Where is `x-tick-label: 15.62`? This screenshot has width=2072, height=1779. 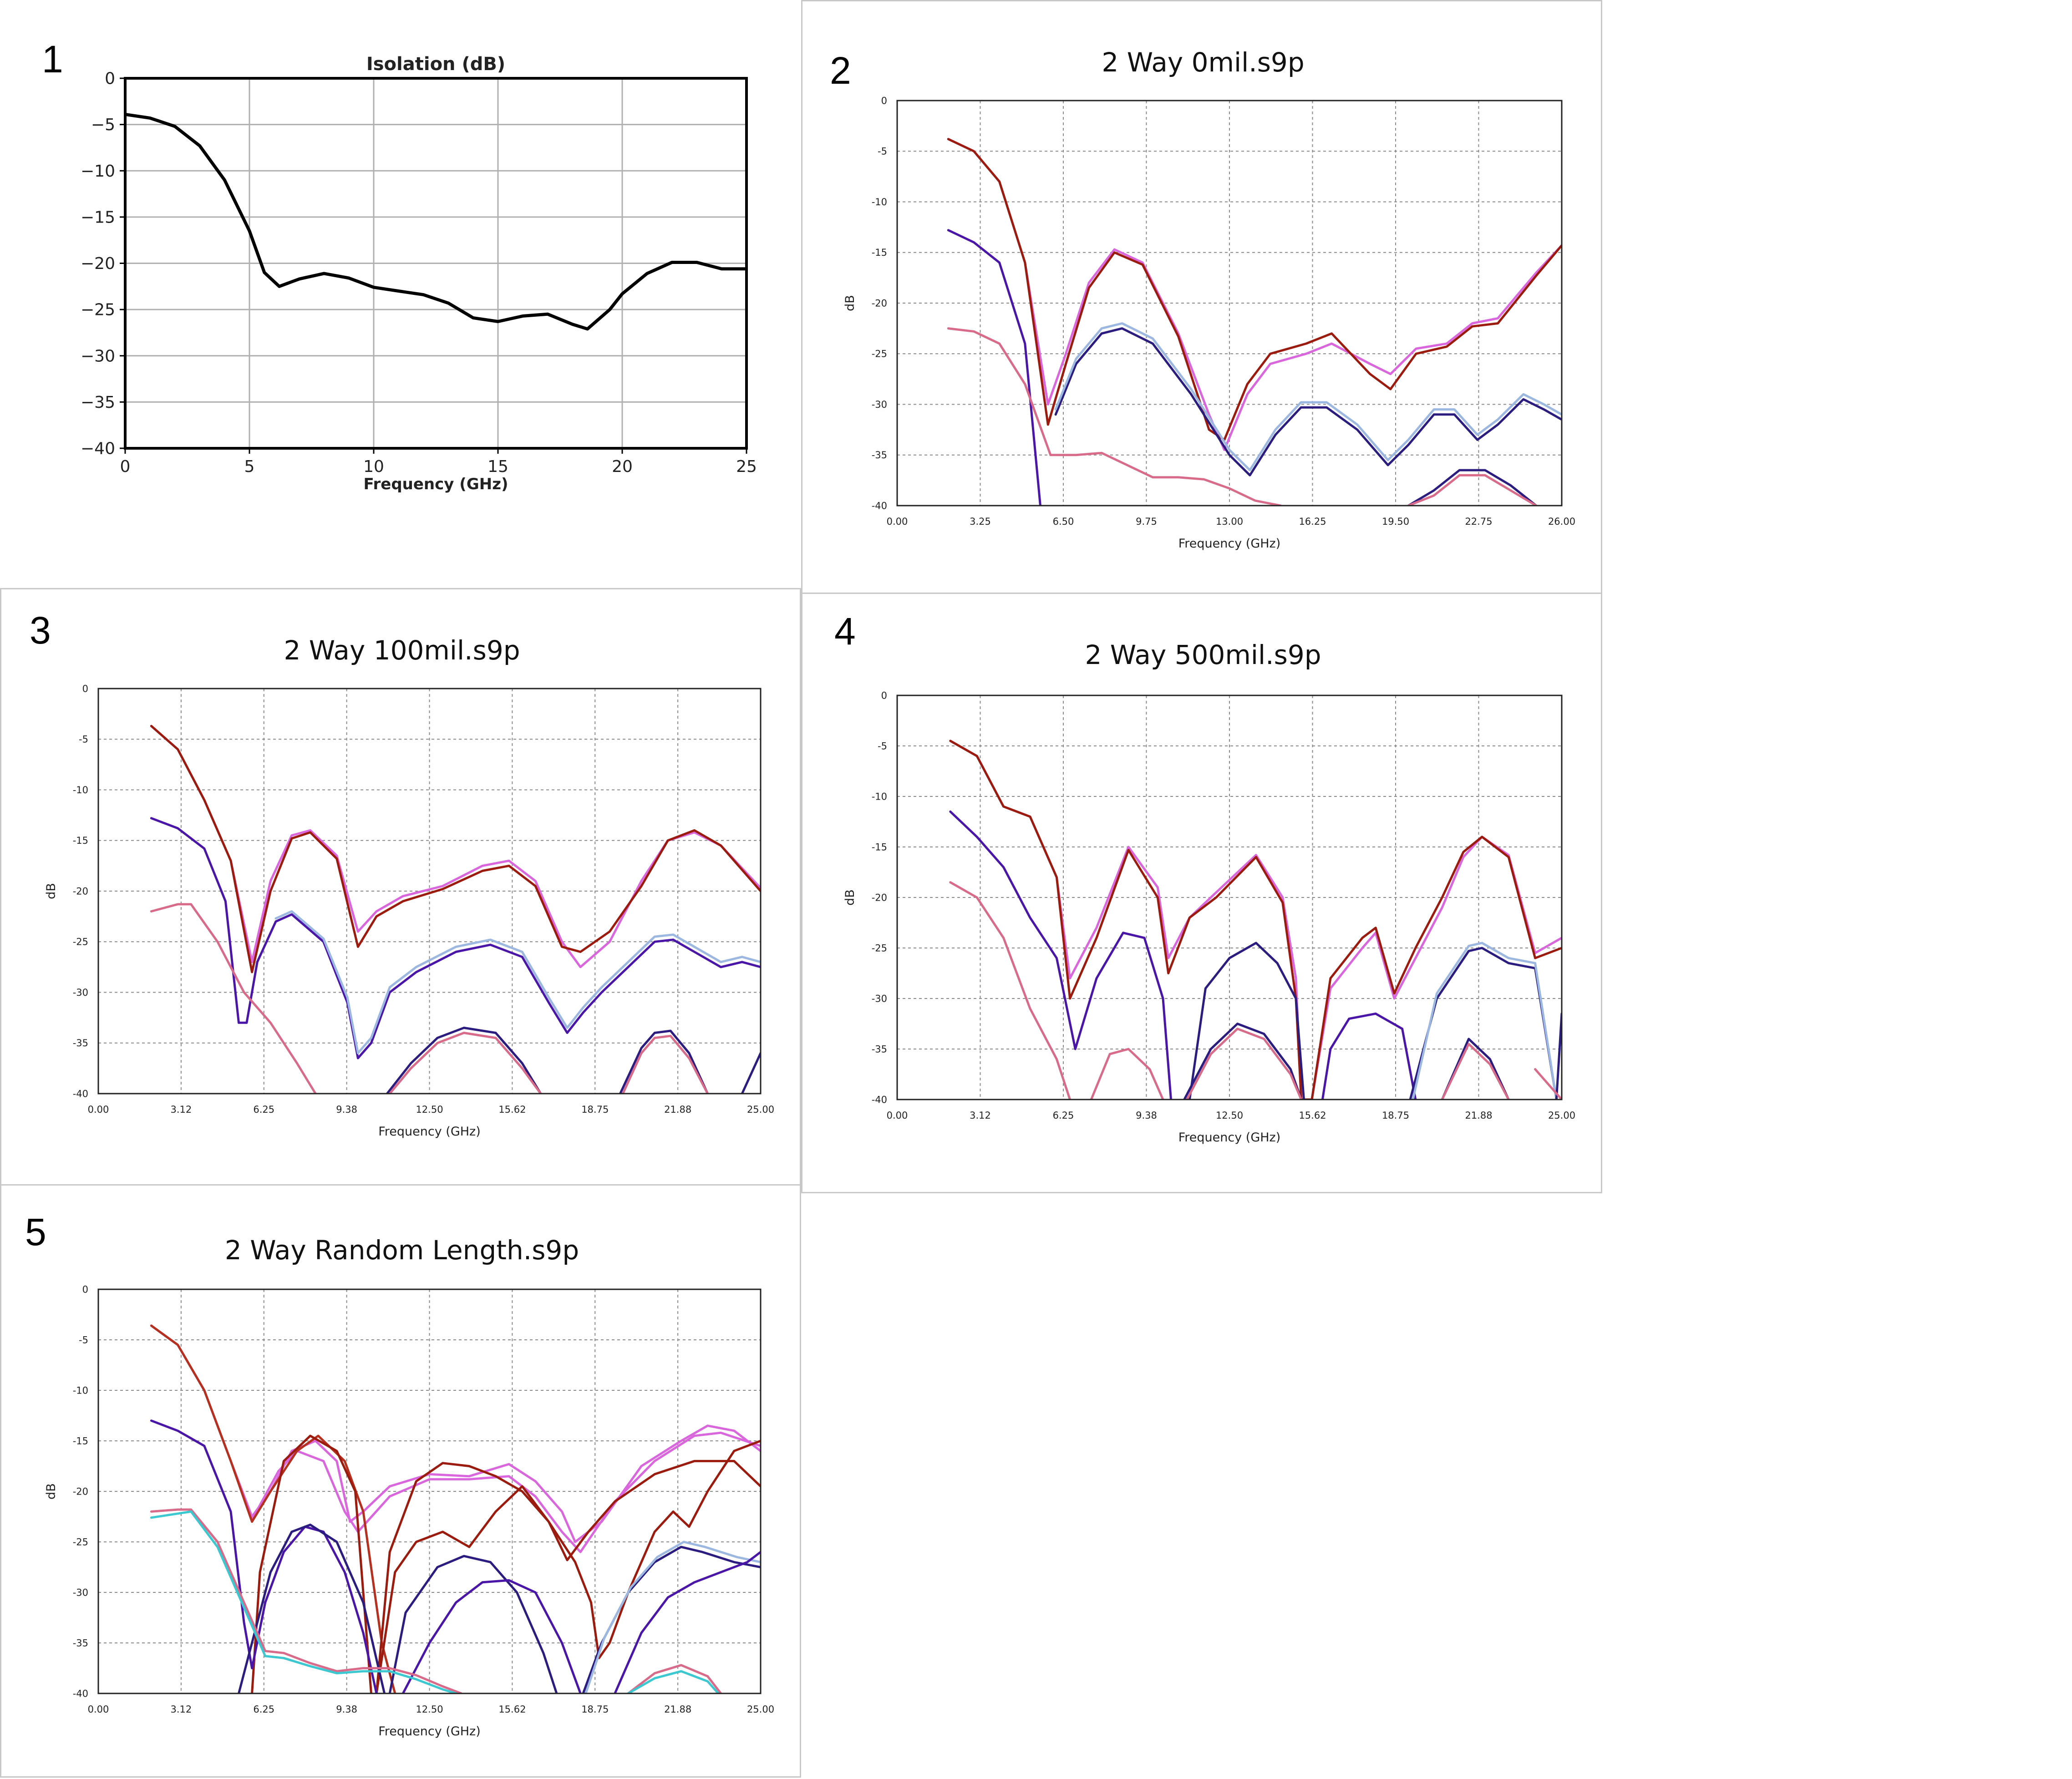 x-tick-label: 15.62 is located at coordinates (1312, 1115).